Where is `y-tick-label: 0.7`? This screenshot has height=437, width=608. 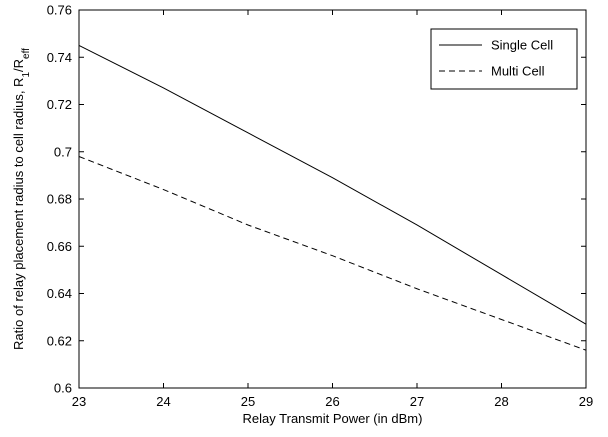
y-tick-label: 0.7 is located at coordinates (63, 151).